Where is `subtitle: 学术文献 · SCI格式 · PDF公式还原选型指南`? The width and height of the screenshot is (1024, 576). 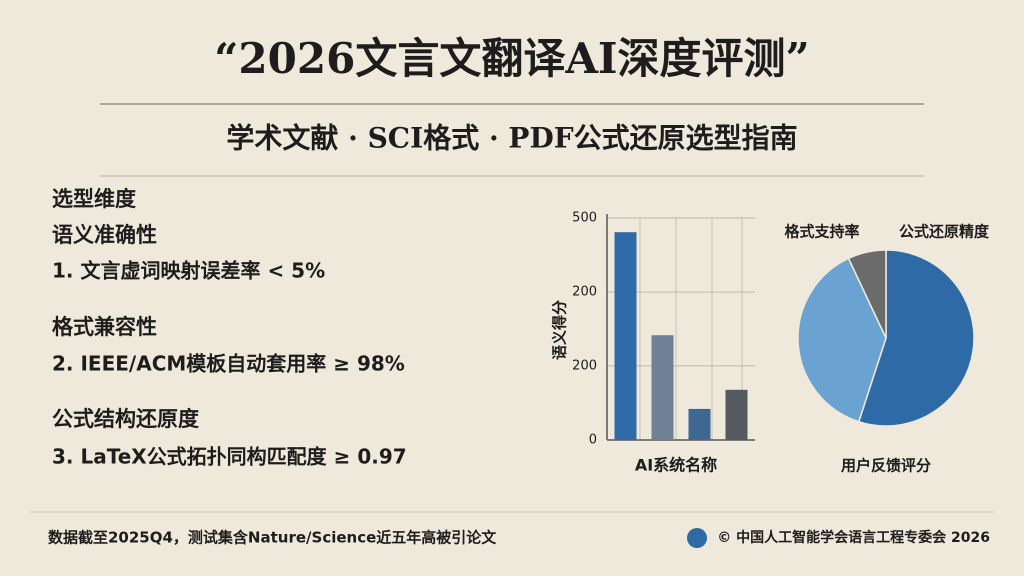
subtitle: 学术文献 · SCI格式 · PDF公式还原选型指南 is located at coordinates (511, 138).